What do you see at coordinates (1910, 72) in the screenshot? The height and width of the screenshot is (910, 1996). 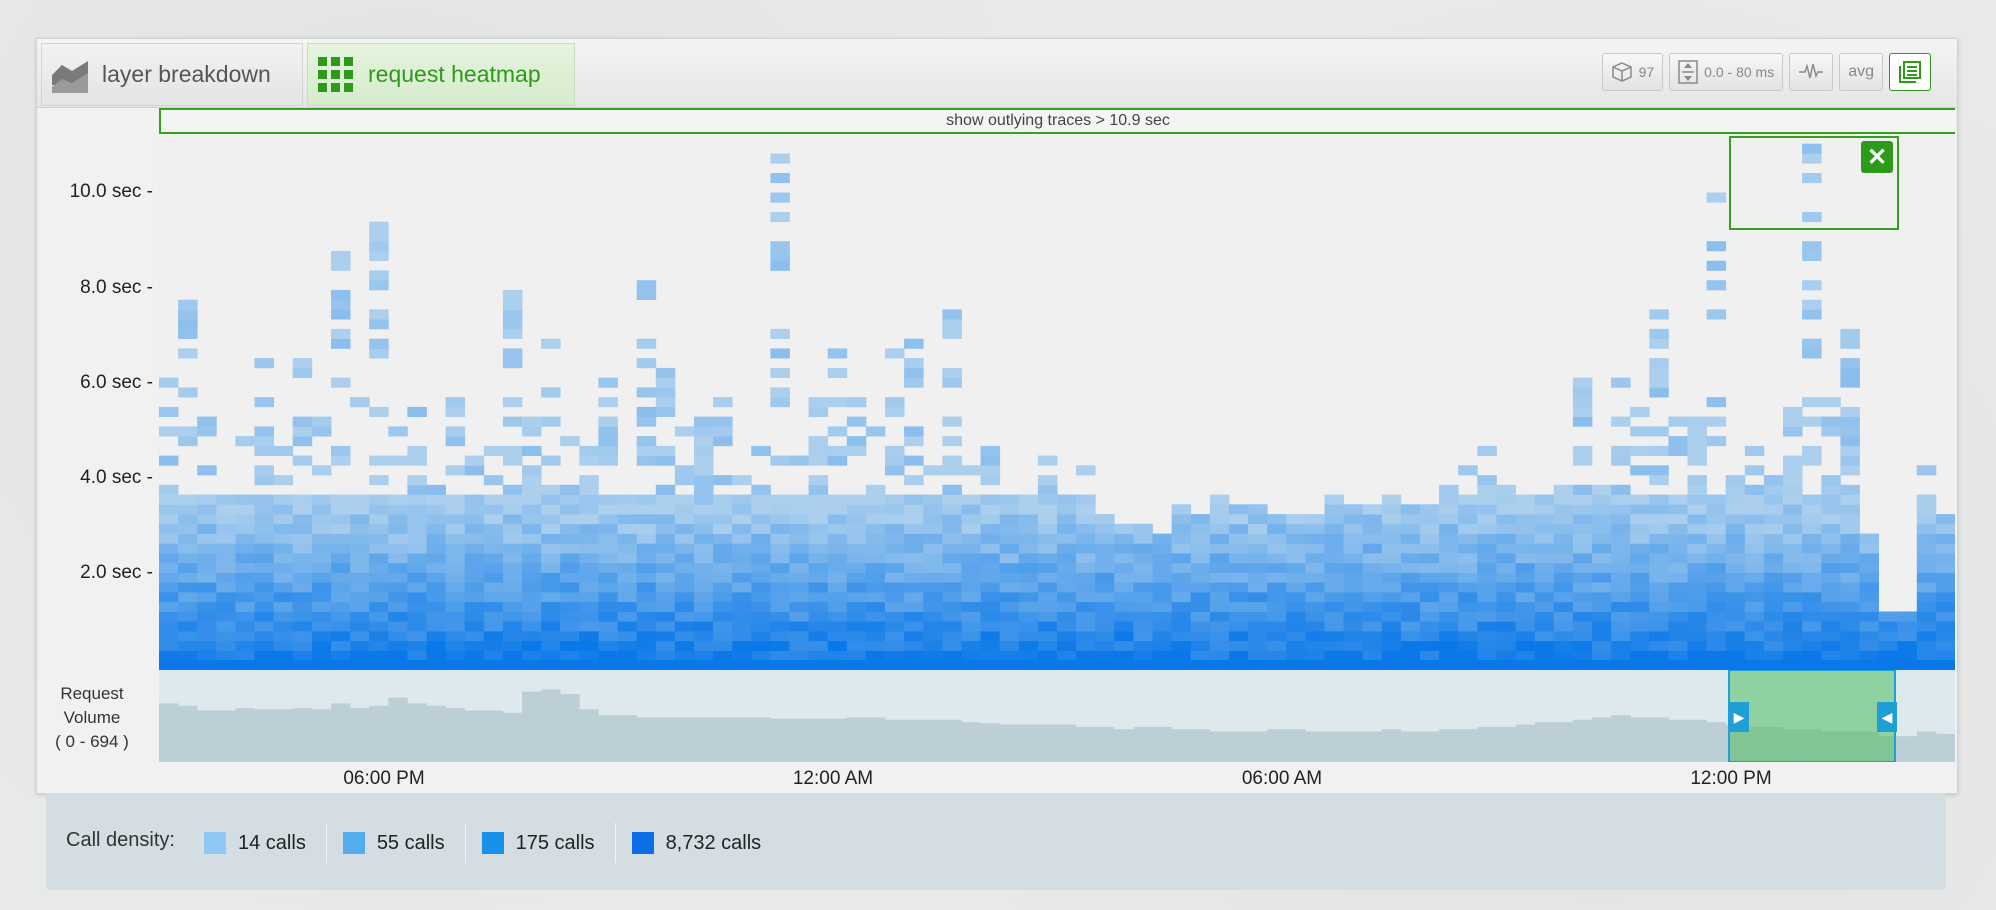 I see `heatmap-legend-button` at bounding box center [1910, 72].